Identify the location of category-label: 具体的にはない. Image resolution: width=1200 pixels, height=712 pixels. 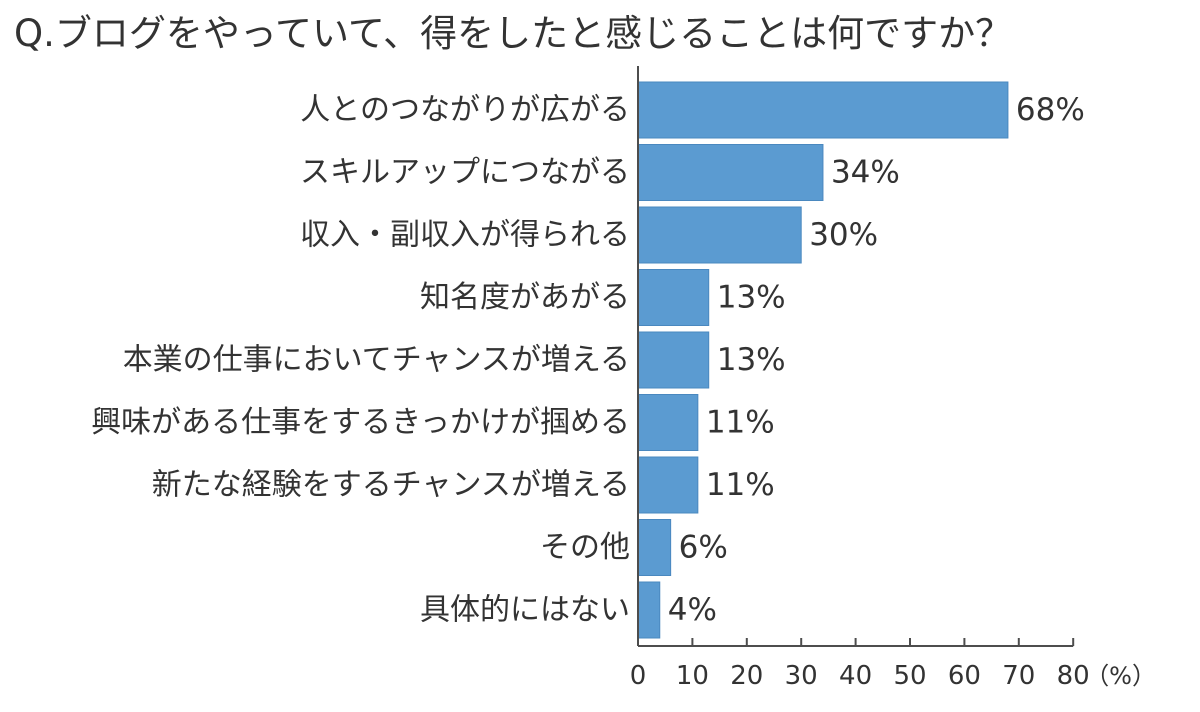
(525, 610).